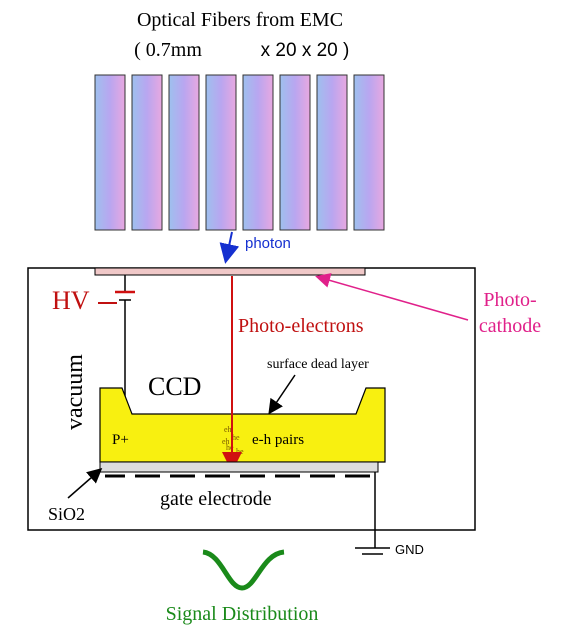 The height and width of the screenshot is (632, 585). Describe the element at coordinates (71, 300) in the screenshot. I see `hv-label: HV` at that location.